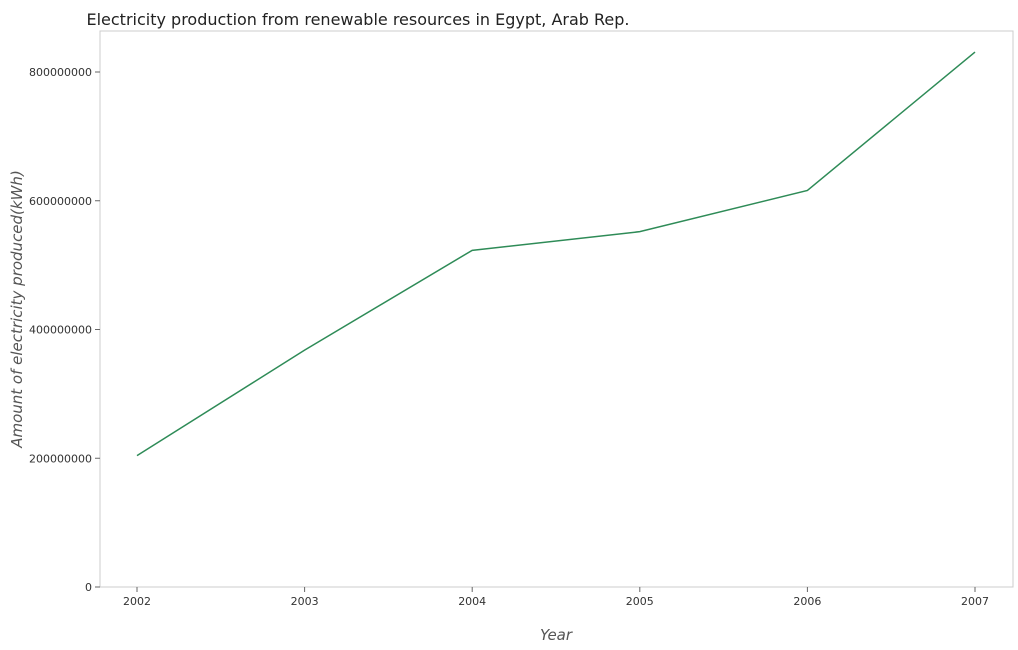 This screenshot has width=1018, height=650. Describe the element at coordinates (60, 201) in the screenshot. I see `y-tick-label: 600000000` at that location.